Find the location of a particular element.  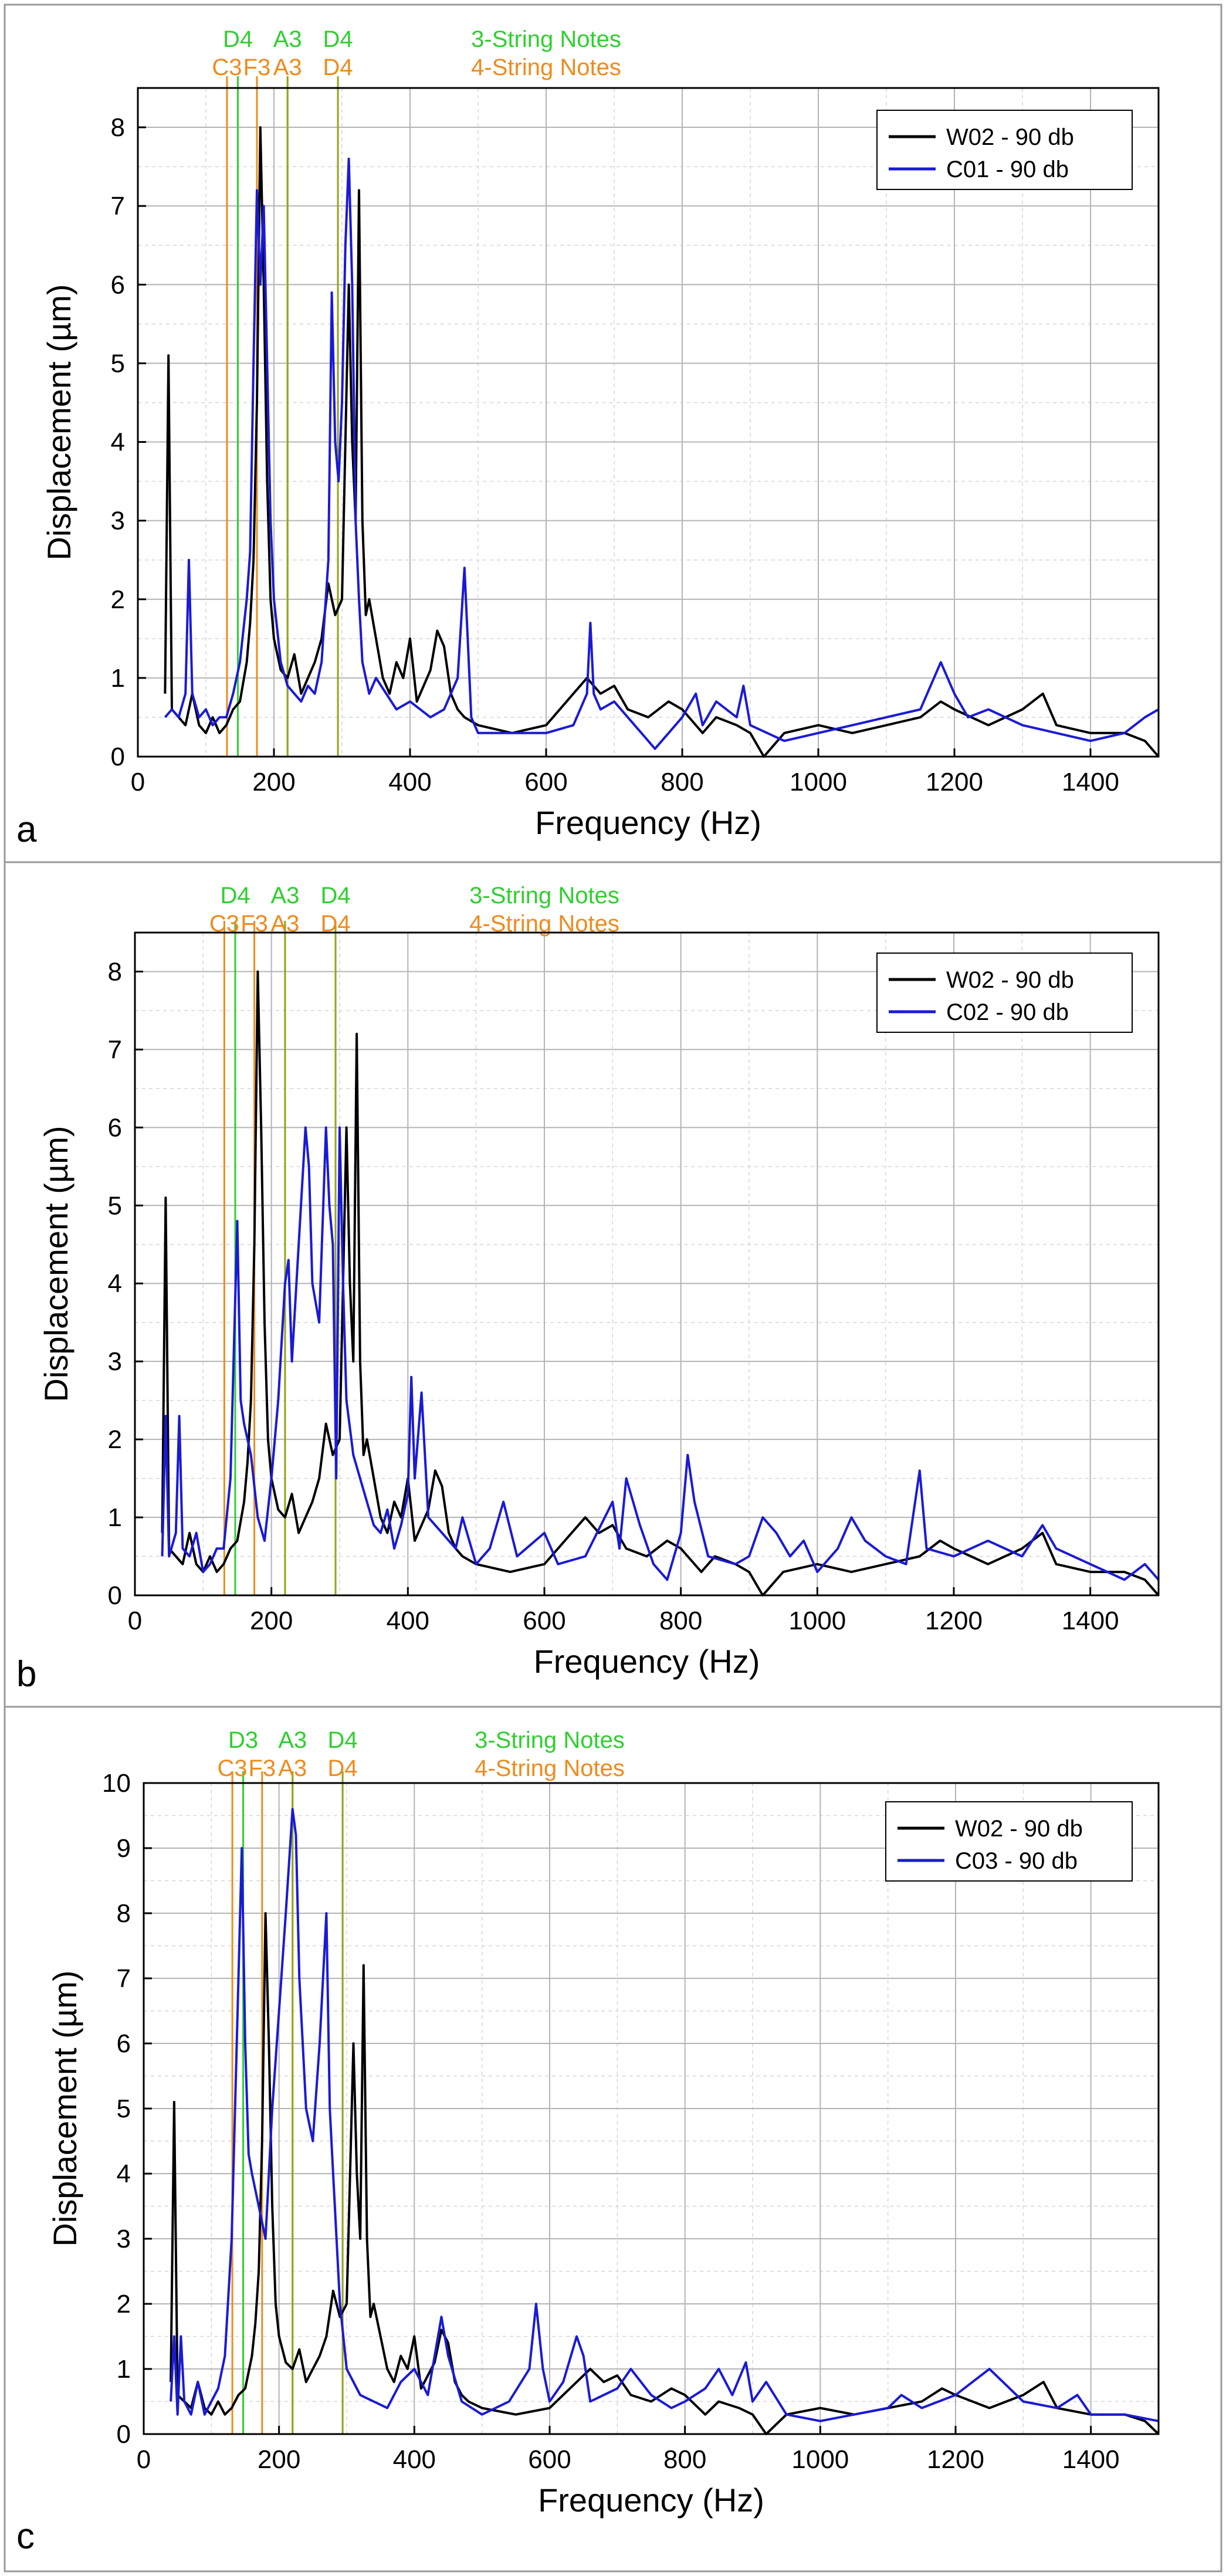

legend-label: C02 - 90 db is located at coordinates (1007, 1012).